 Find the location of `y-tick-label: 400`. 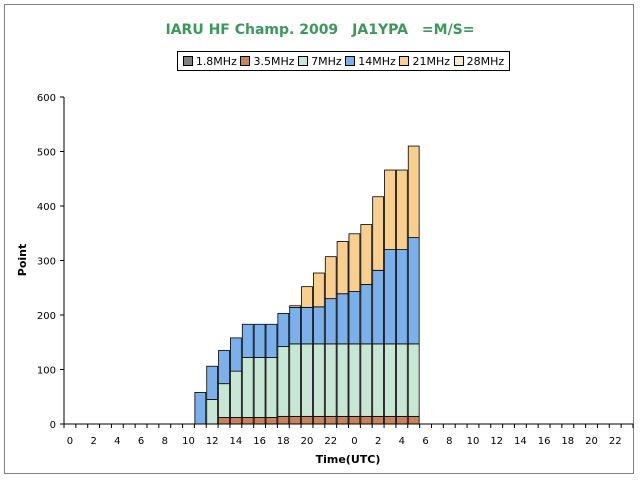

y-tick-label: 400 is located at coordinates (46, 207).